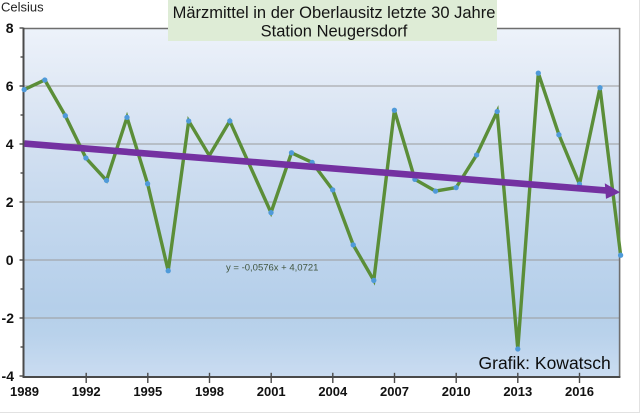 This screenshot has height=418, width=640. I want to click on svg-text: 2007, so click(394, 391).